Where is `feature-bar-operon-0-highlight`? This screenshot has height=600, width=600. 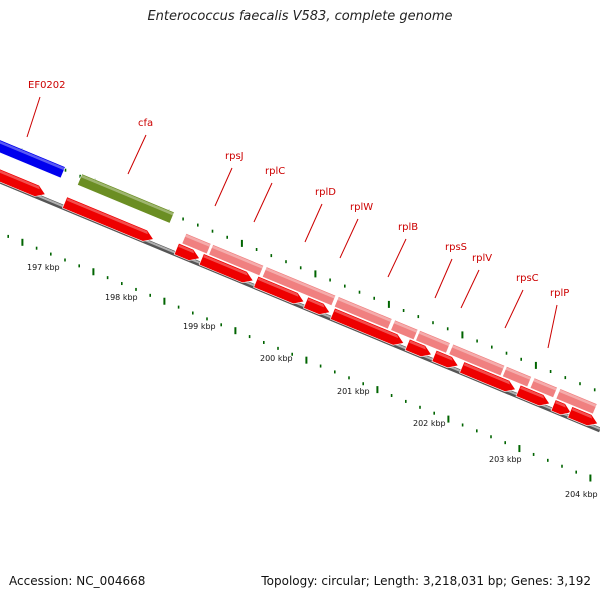 feature-bar-operon-0-highlight is located at coordinates (197, 240).